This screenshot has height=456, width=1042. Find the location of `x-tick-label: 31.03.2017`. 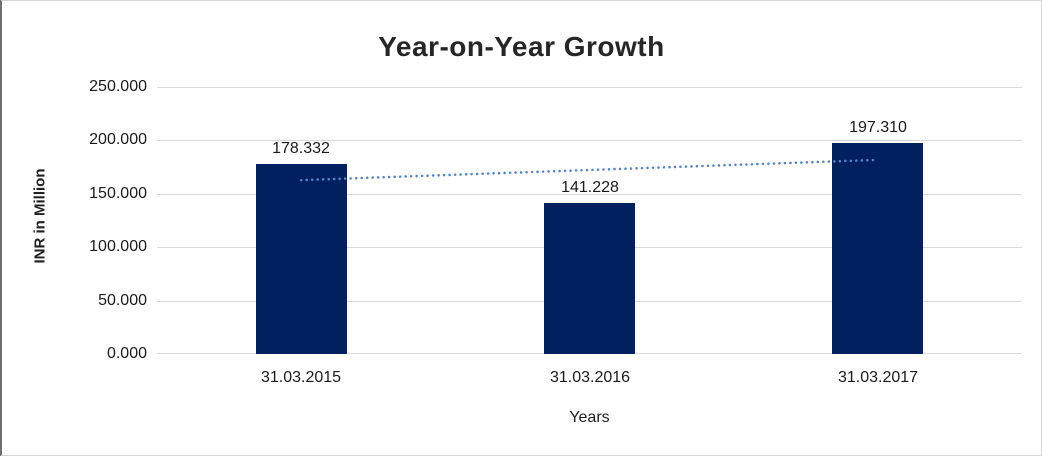

x-tick-label: 31.03.2017 is located at coordinates (878, 377).